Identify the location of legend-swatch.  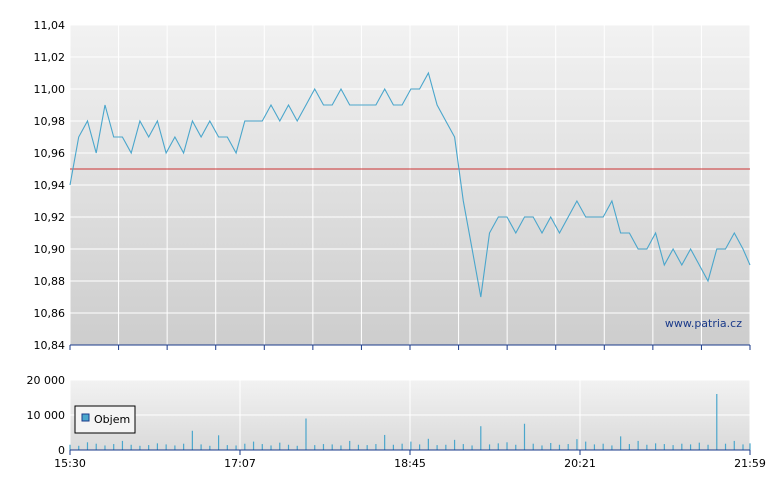
(85, 417).